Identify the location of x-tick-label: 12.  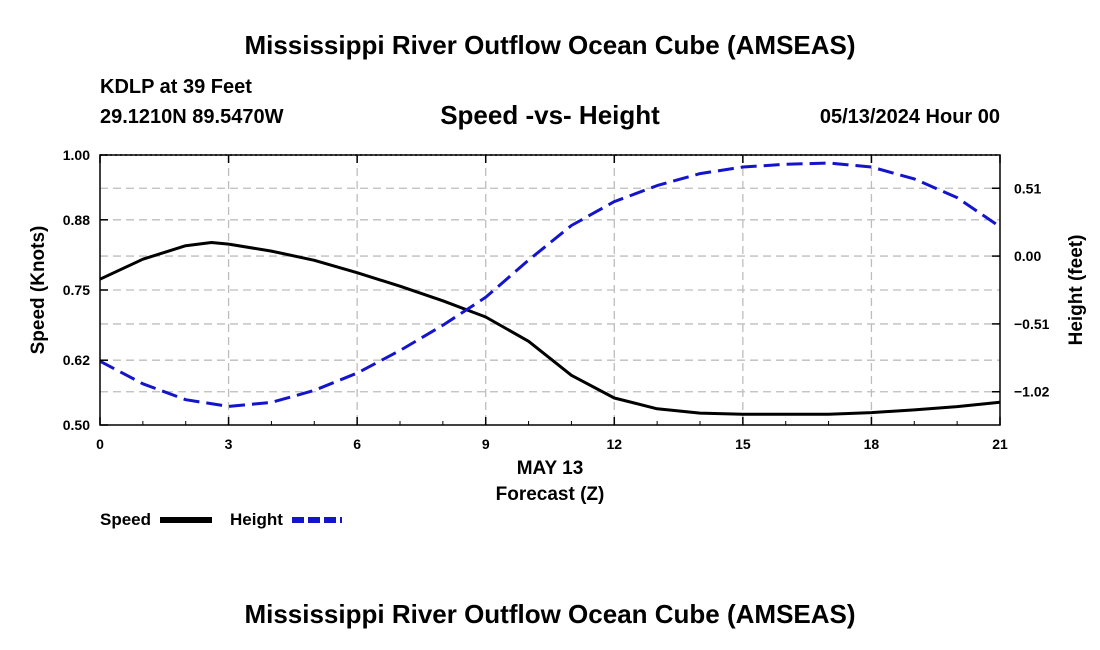
(614, 444).